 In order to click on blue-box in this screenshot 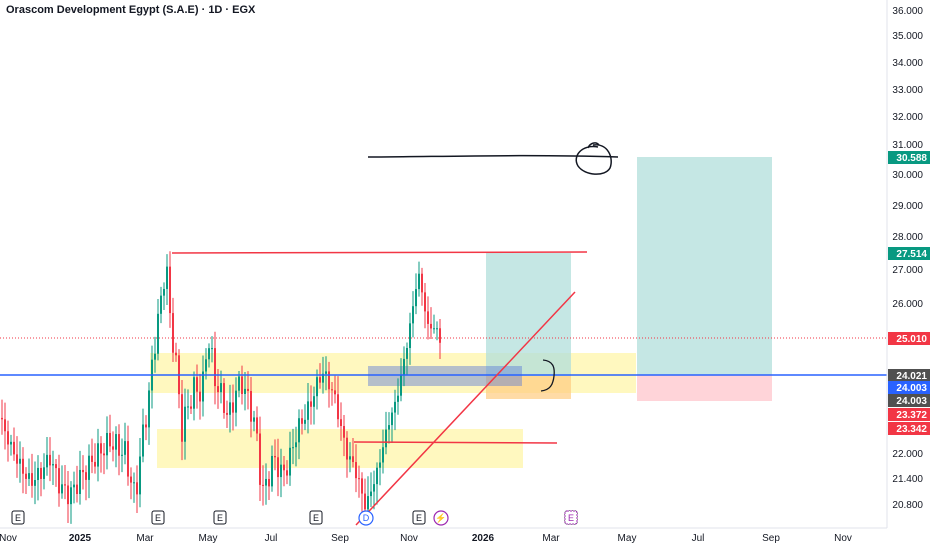, I will do `click(445, 376)`.